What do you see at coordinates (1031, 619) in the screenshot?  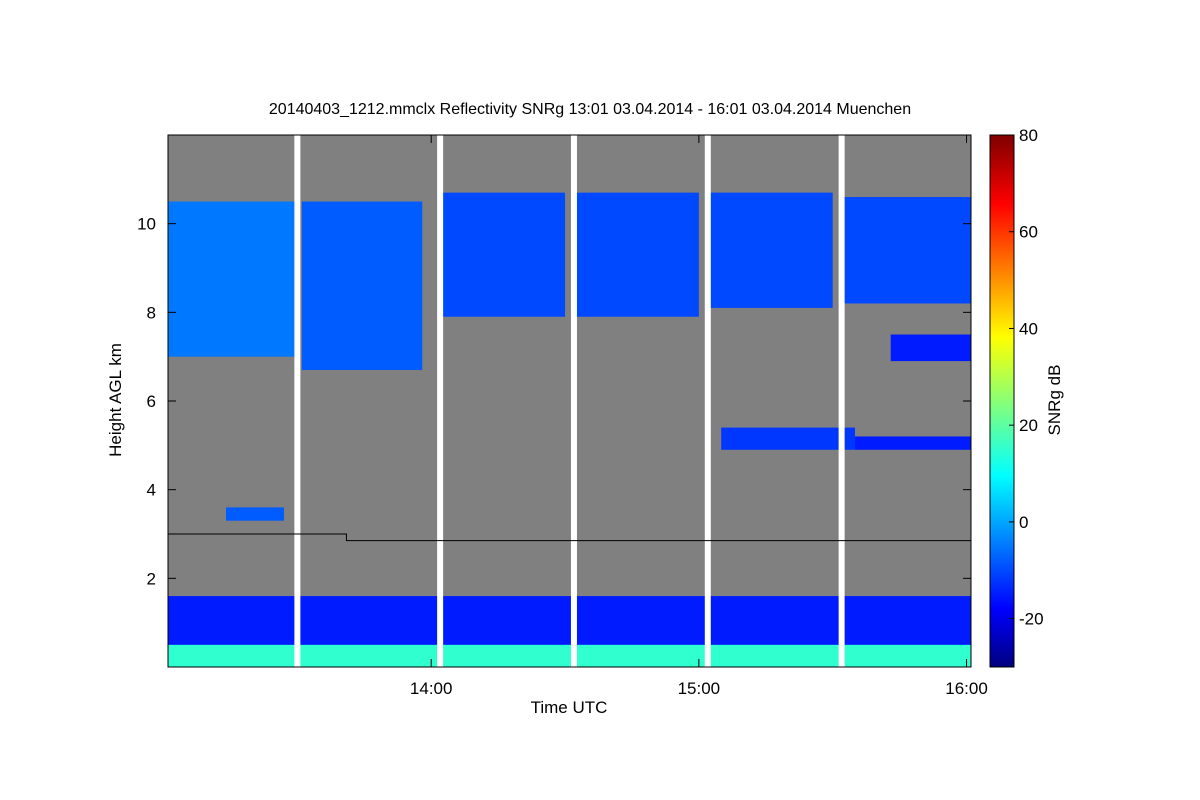 I see `colorbar-tick-label-0: -20` at bounding box center [1031, 619].